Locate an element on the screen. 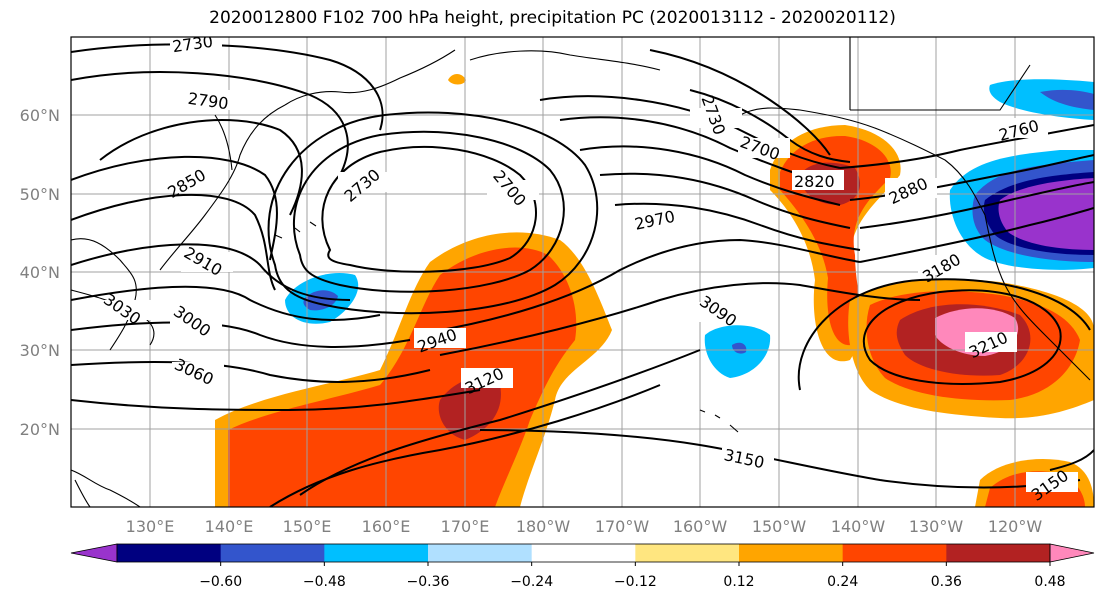  lon-label: 150°W is located at coordinates (779, 526).